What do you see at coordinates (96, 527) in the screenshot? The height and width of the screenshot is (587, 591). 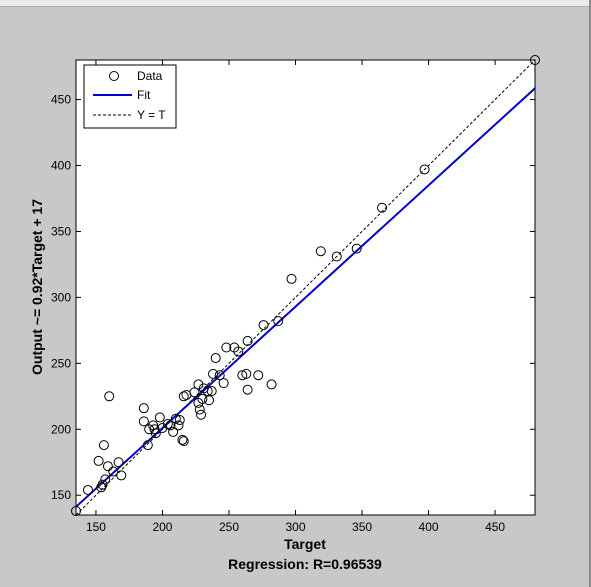 I see `x-tick-label: 150` at bounding box center [96, 527].